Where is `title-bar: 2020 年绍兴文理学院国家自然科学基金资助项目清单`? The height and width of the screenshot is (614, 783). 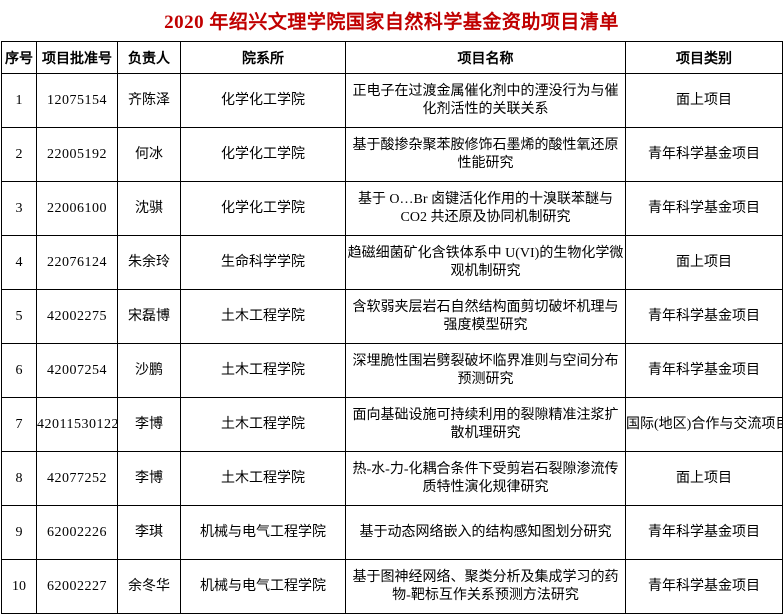
title-bar: 2020 年绍兴文理学院国家自然科学基金资助项目清单 is located at coordinates (391, 20).